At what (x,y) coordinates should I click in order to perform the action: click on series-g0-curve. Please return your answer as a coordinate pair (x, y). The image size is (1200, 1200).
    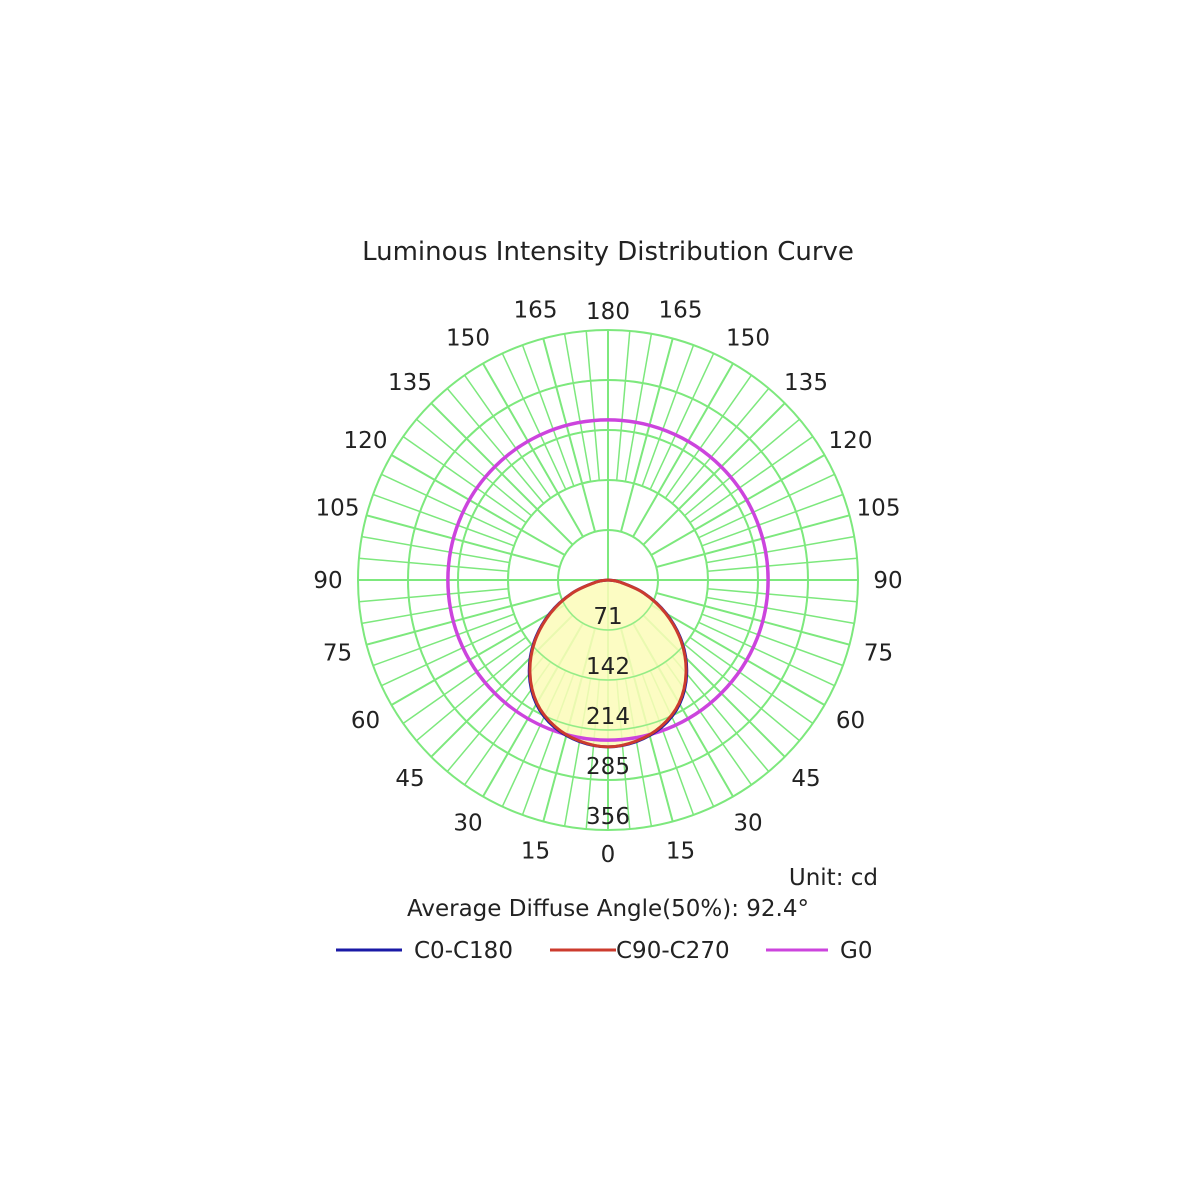
    Looking at the image, I should click on (608, 580).